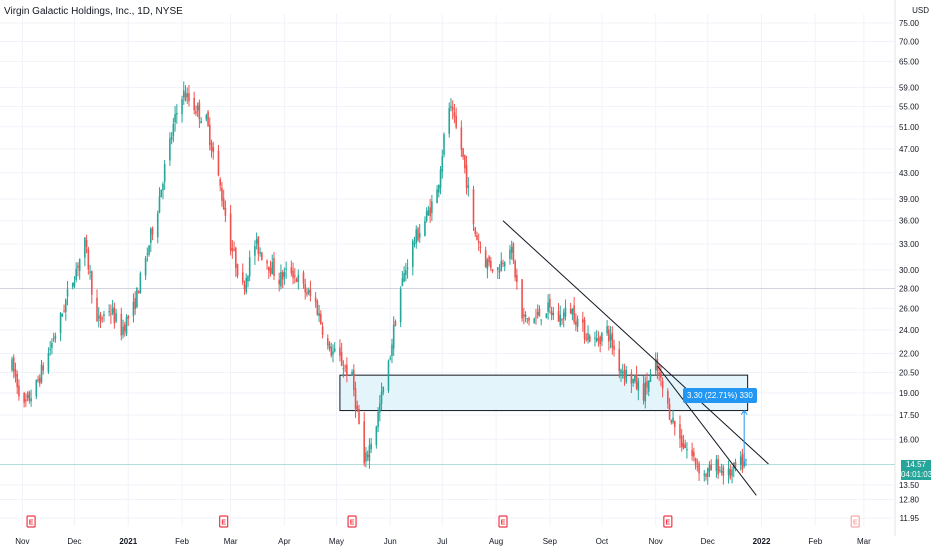 This screenshot has height=550, width=932. Describe the element at coordinates (909, 308) in the screenshot. I see `y-tick-label: 26.00` at that location.